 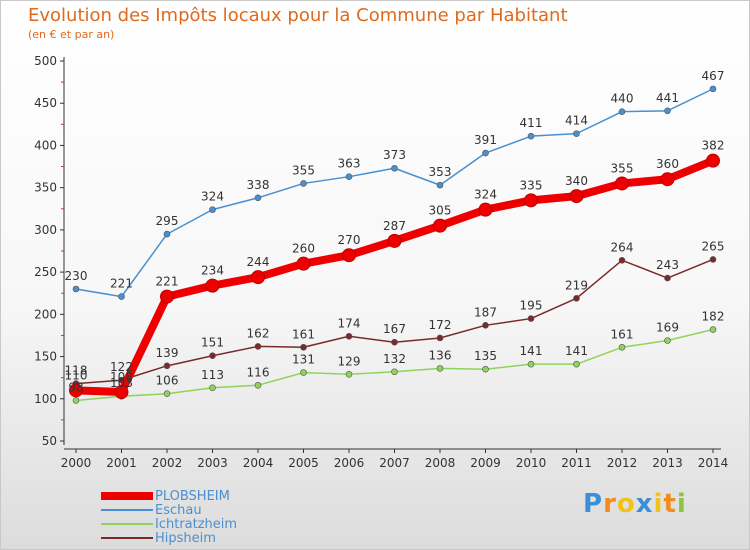 What do you see at coordinates (167, 353) in the screenshot?
I see `data-label-hipsheim: 139` at bounding box center [167, 353].